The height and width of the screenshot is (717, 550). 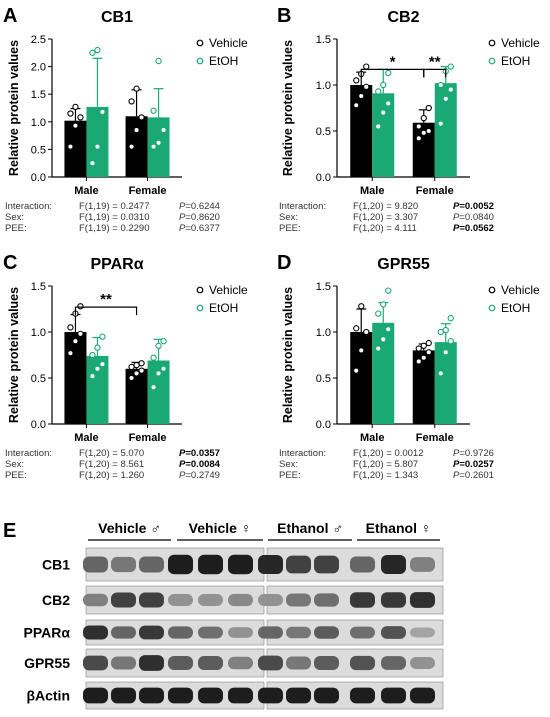 What do you see at coordinates (385, 217) in the screenshot?
I see `stat-f: F(1,20) = 3.307` at bounding box center [385, 217].